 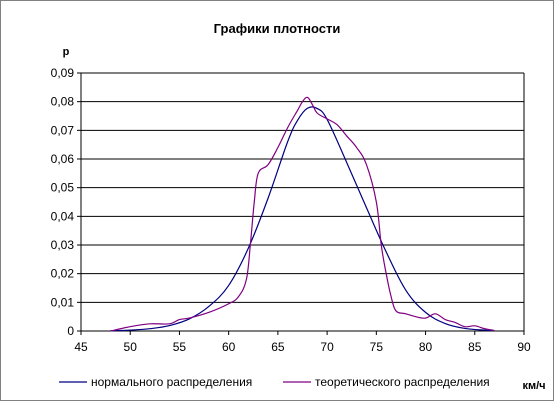 What do you see at coordinates (63, 245) in the screenshot?
I see `y-tick-label: 0,03` at bounding box center [63, 245].